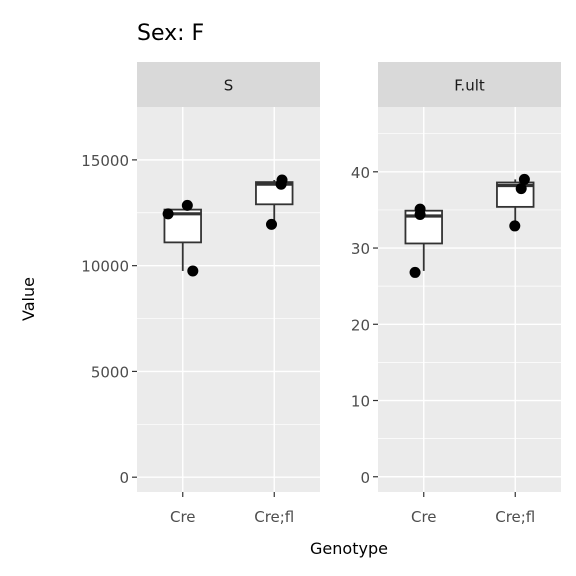 Image resolution: width=576 pixels, height=576 pixels. What do you see at coordinates (105, 267) in the screenshot?
I see `y-tick-label: 10000` at bounding box center [105, 267].